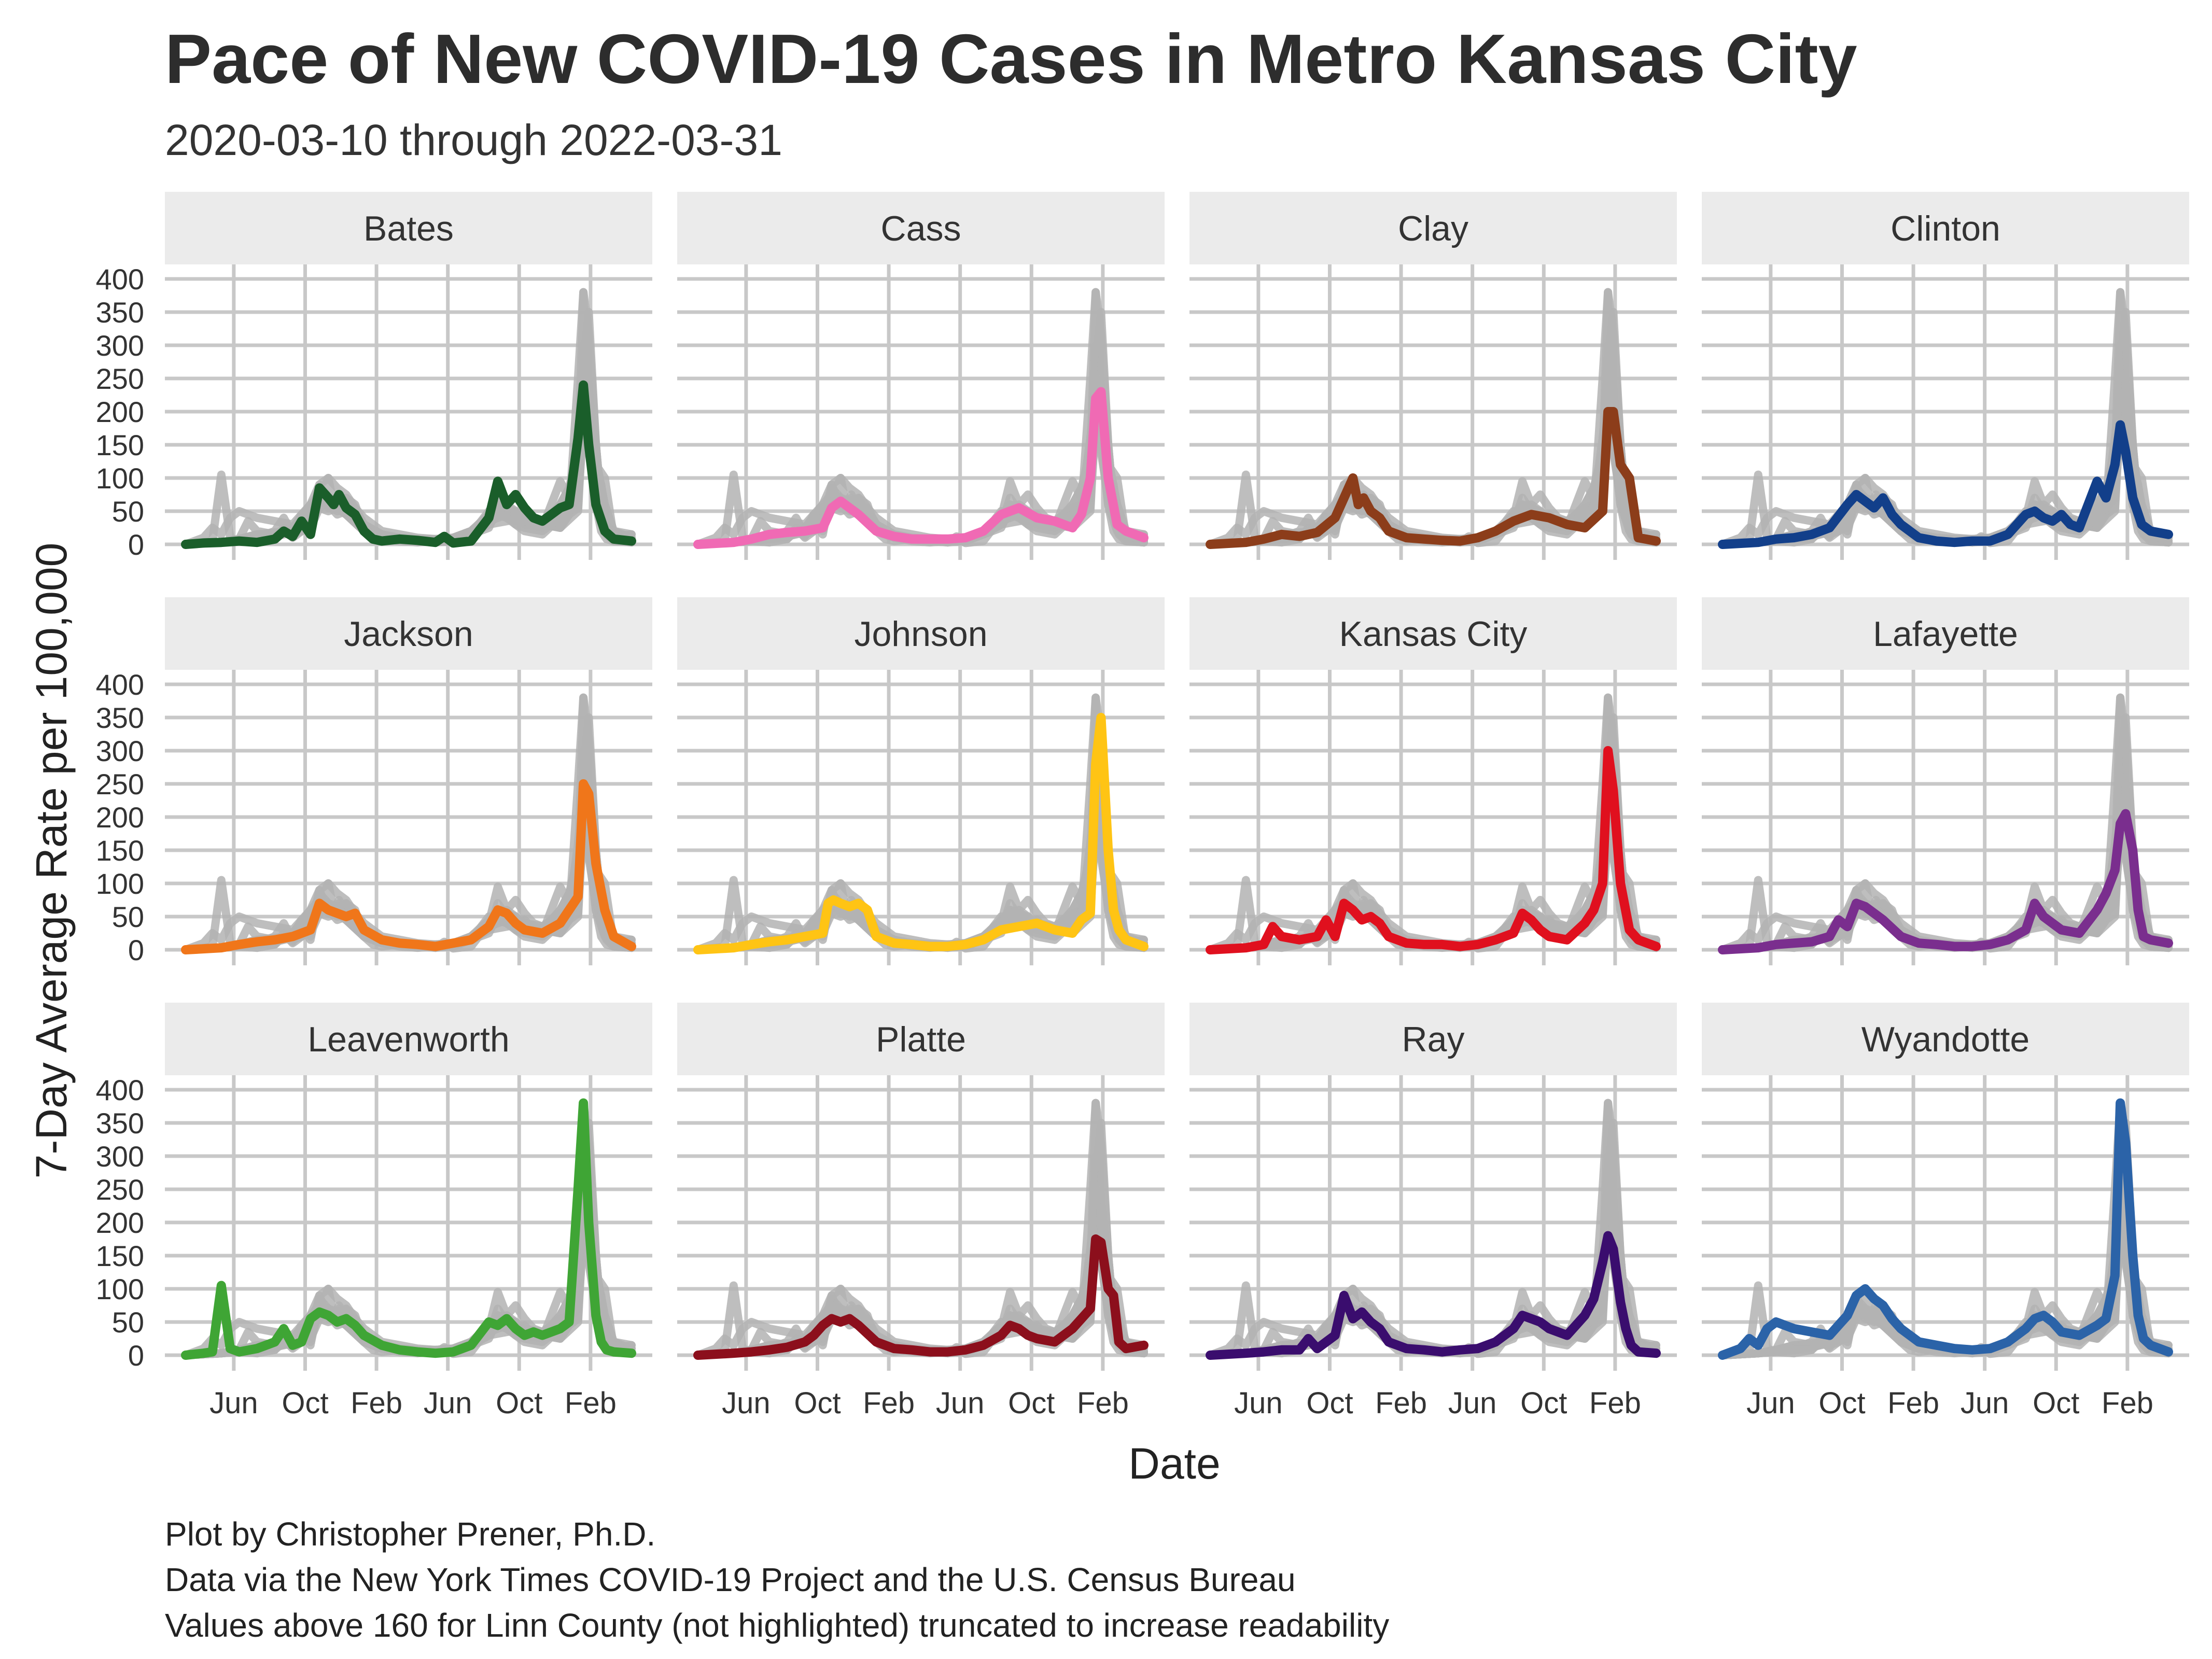 This screenshot has height=1659, width=2212. I want to click on panel-strip-label: Bates, so click(408, 228).